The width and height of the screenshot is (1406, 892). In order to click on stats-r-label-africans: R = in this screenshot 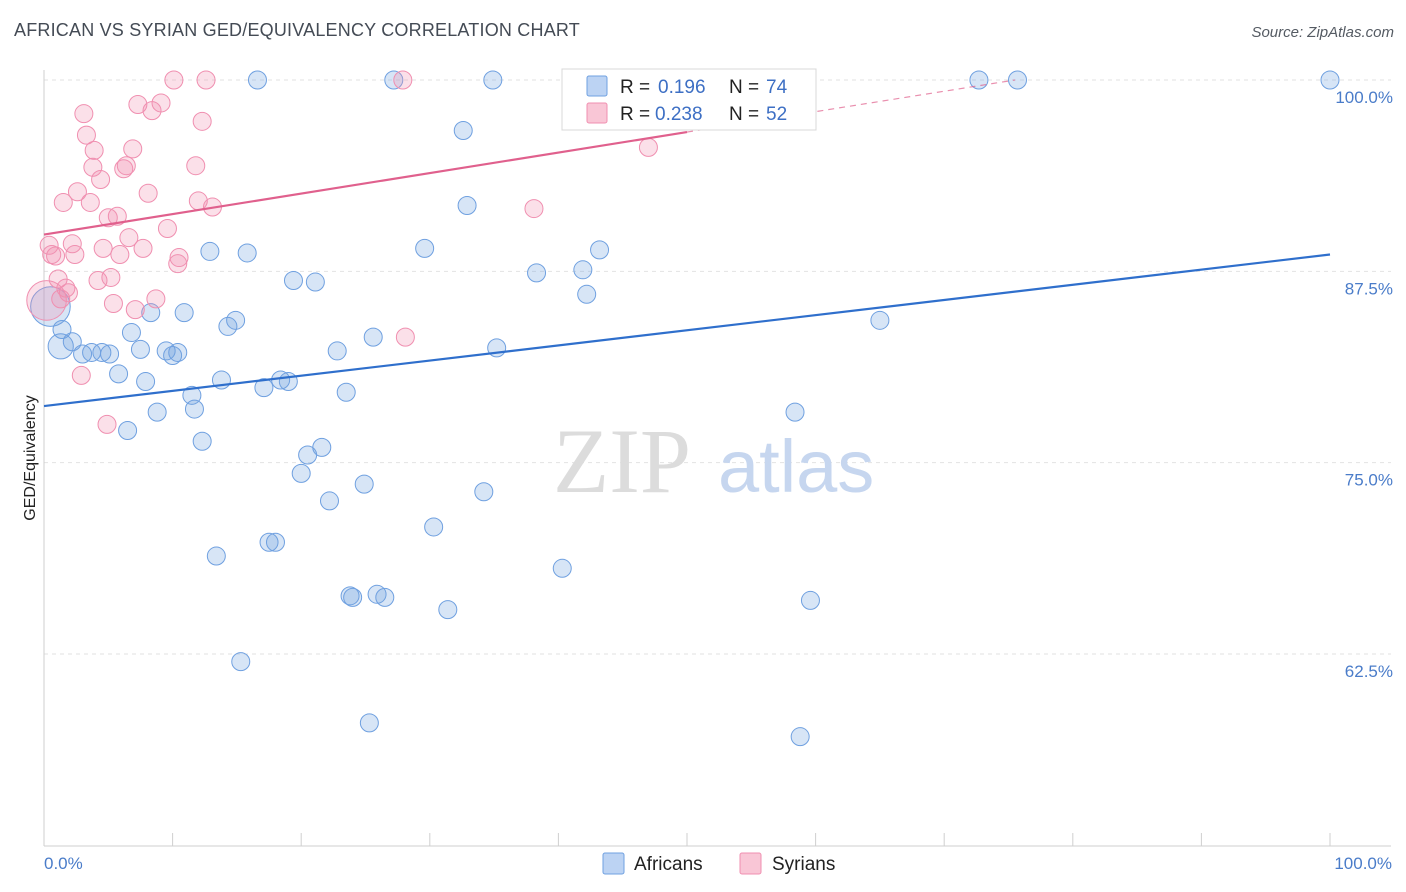, I will do `click(635, 87)`.